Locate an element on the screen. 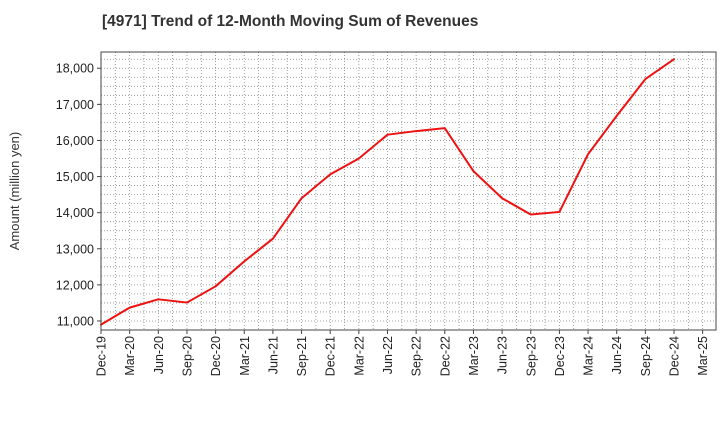 This screenshot has width=720, height=440. y-axis-title: Amount (million yen) is located at coordinates (14, 191).